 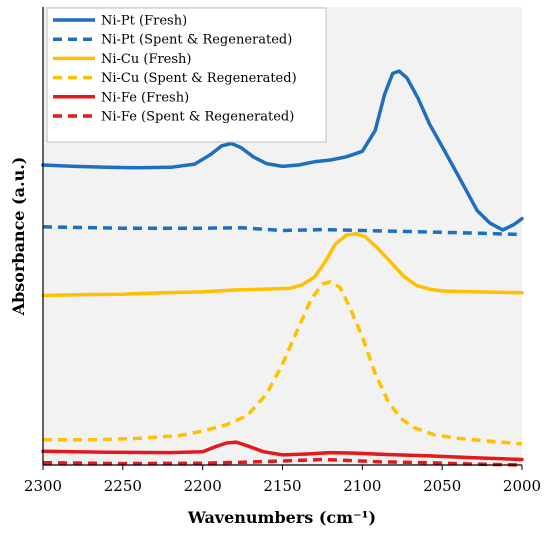 I want to click on legend-label: Ni-Pt (Fresh), so click(x=144, y=21).